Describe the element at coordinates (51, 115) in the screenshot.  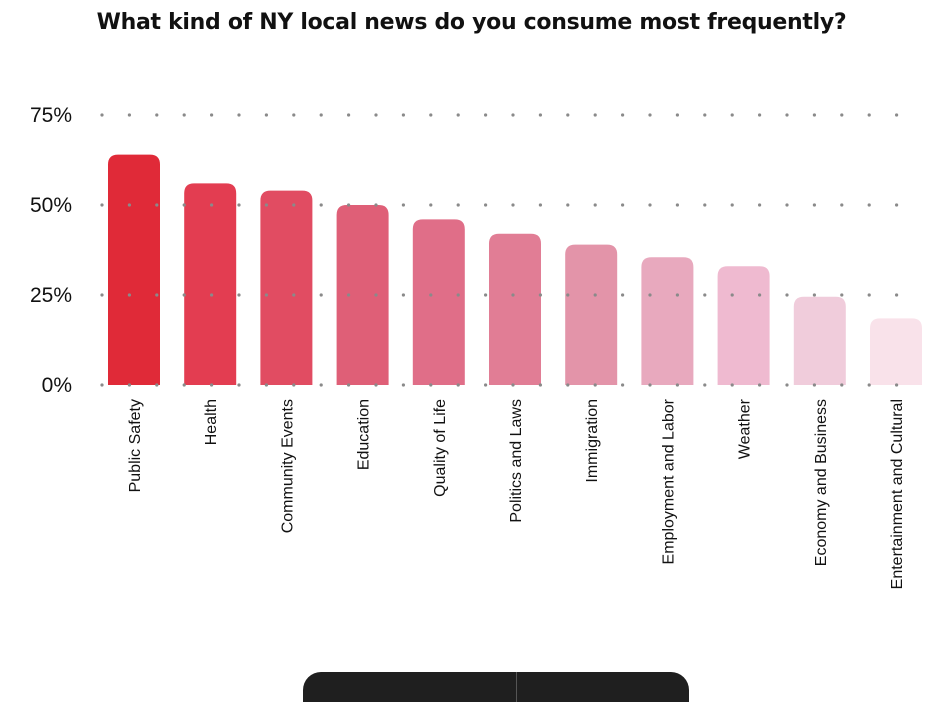
I see `y-tick-label-75: 75%` at that location.